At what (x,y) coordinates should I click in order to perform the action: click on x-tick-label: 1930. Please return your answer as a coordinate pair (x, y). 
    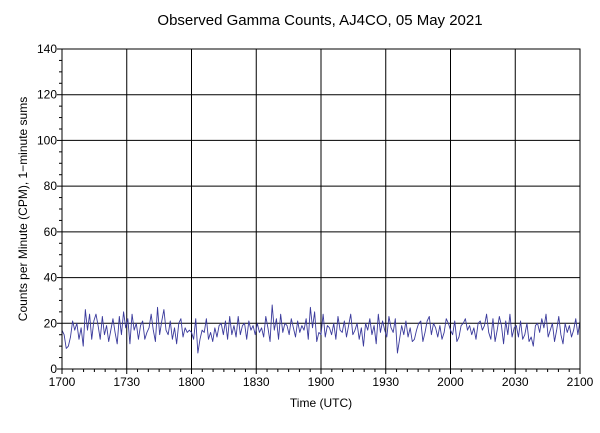
    Looking at the image, I should click on (385, 382).